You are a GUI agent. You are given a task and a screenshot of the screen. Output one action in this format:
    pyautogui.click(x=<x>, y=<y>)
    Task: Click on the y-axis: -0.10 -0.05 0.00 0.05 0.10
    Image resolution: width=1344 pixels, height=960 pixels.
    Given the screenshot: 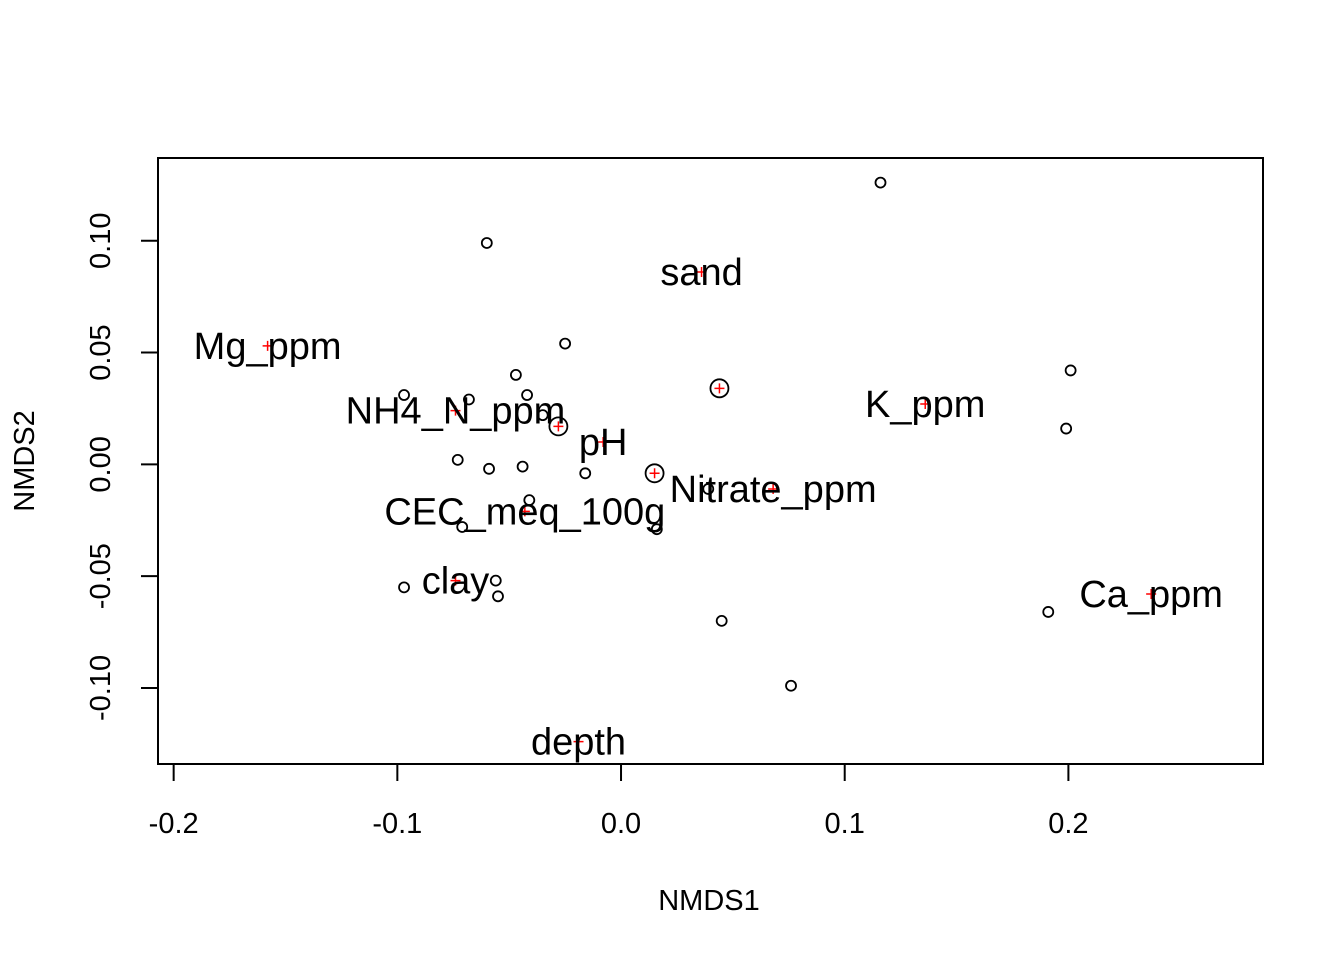 What is the action you would take?
    pyautogui.click(x=122, y=467)
    